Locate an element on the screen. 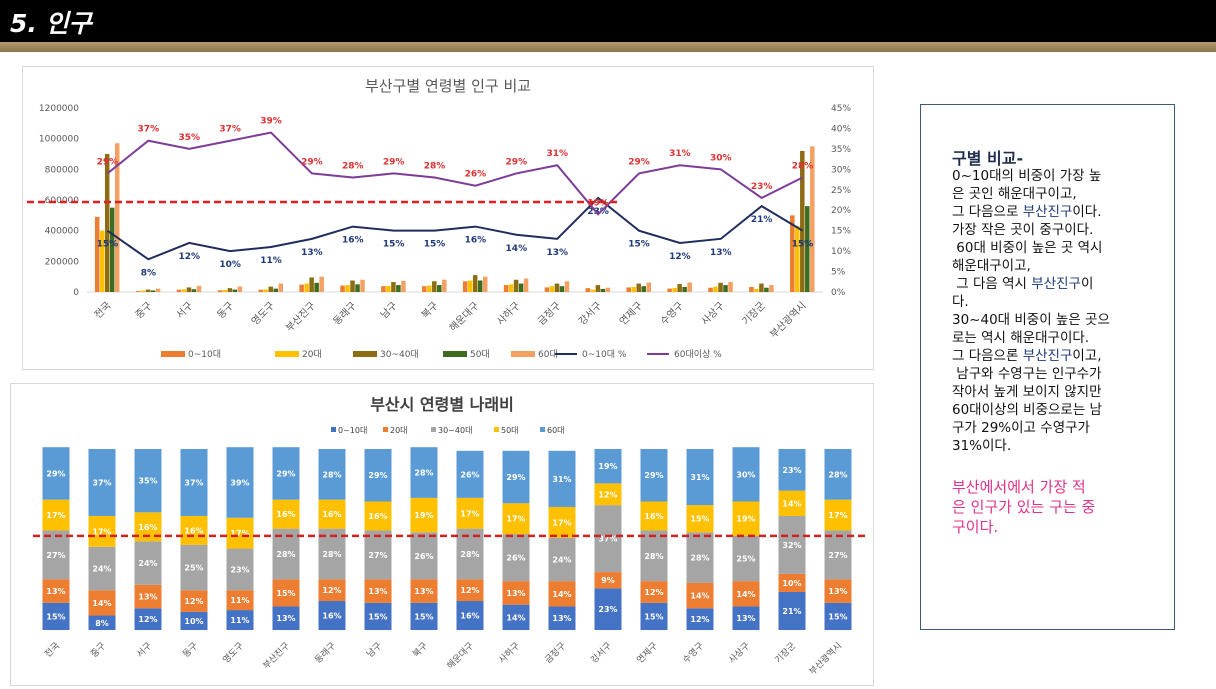  segment-label: 25% is located at coordinates (745, 559).